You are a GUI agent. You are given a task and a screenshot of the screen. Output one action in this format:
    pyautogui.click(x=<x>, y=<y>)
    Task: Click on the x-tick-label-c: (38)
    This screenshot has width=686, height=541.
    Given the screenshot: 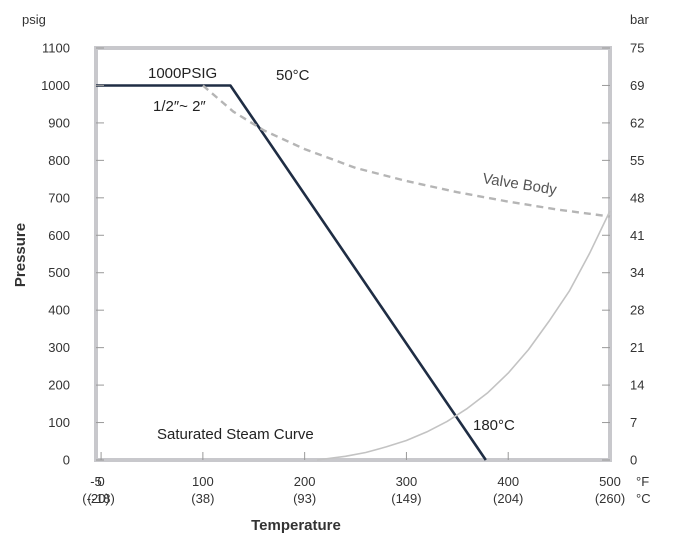 What is the action you would take?
    pyautogui.click(x=202, y=498)
    